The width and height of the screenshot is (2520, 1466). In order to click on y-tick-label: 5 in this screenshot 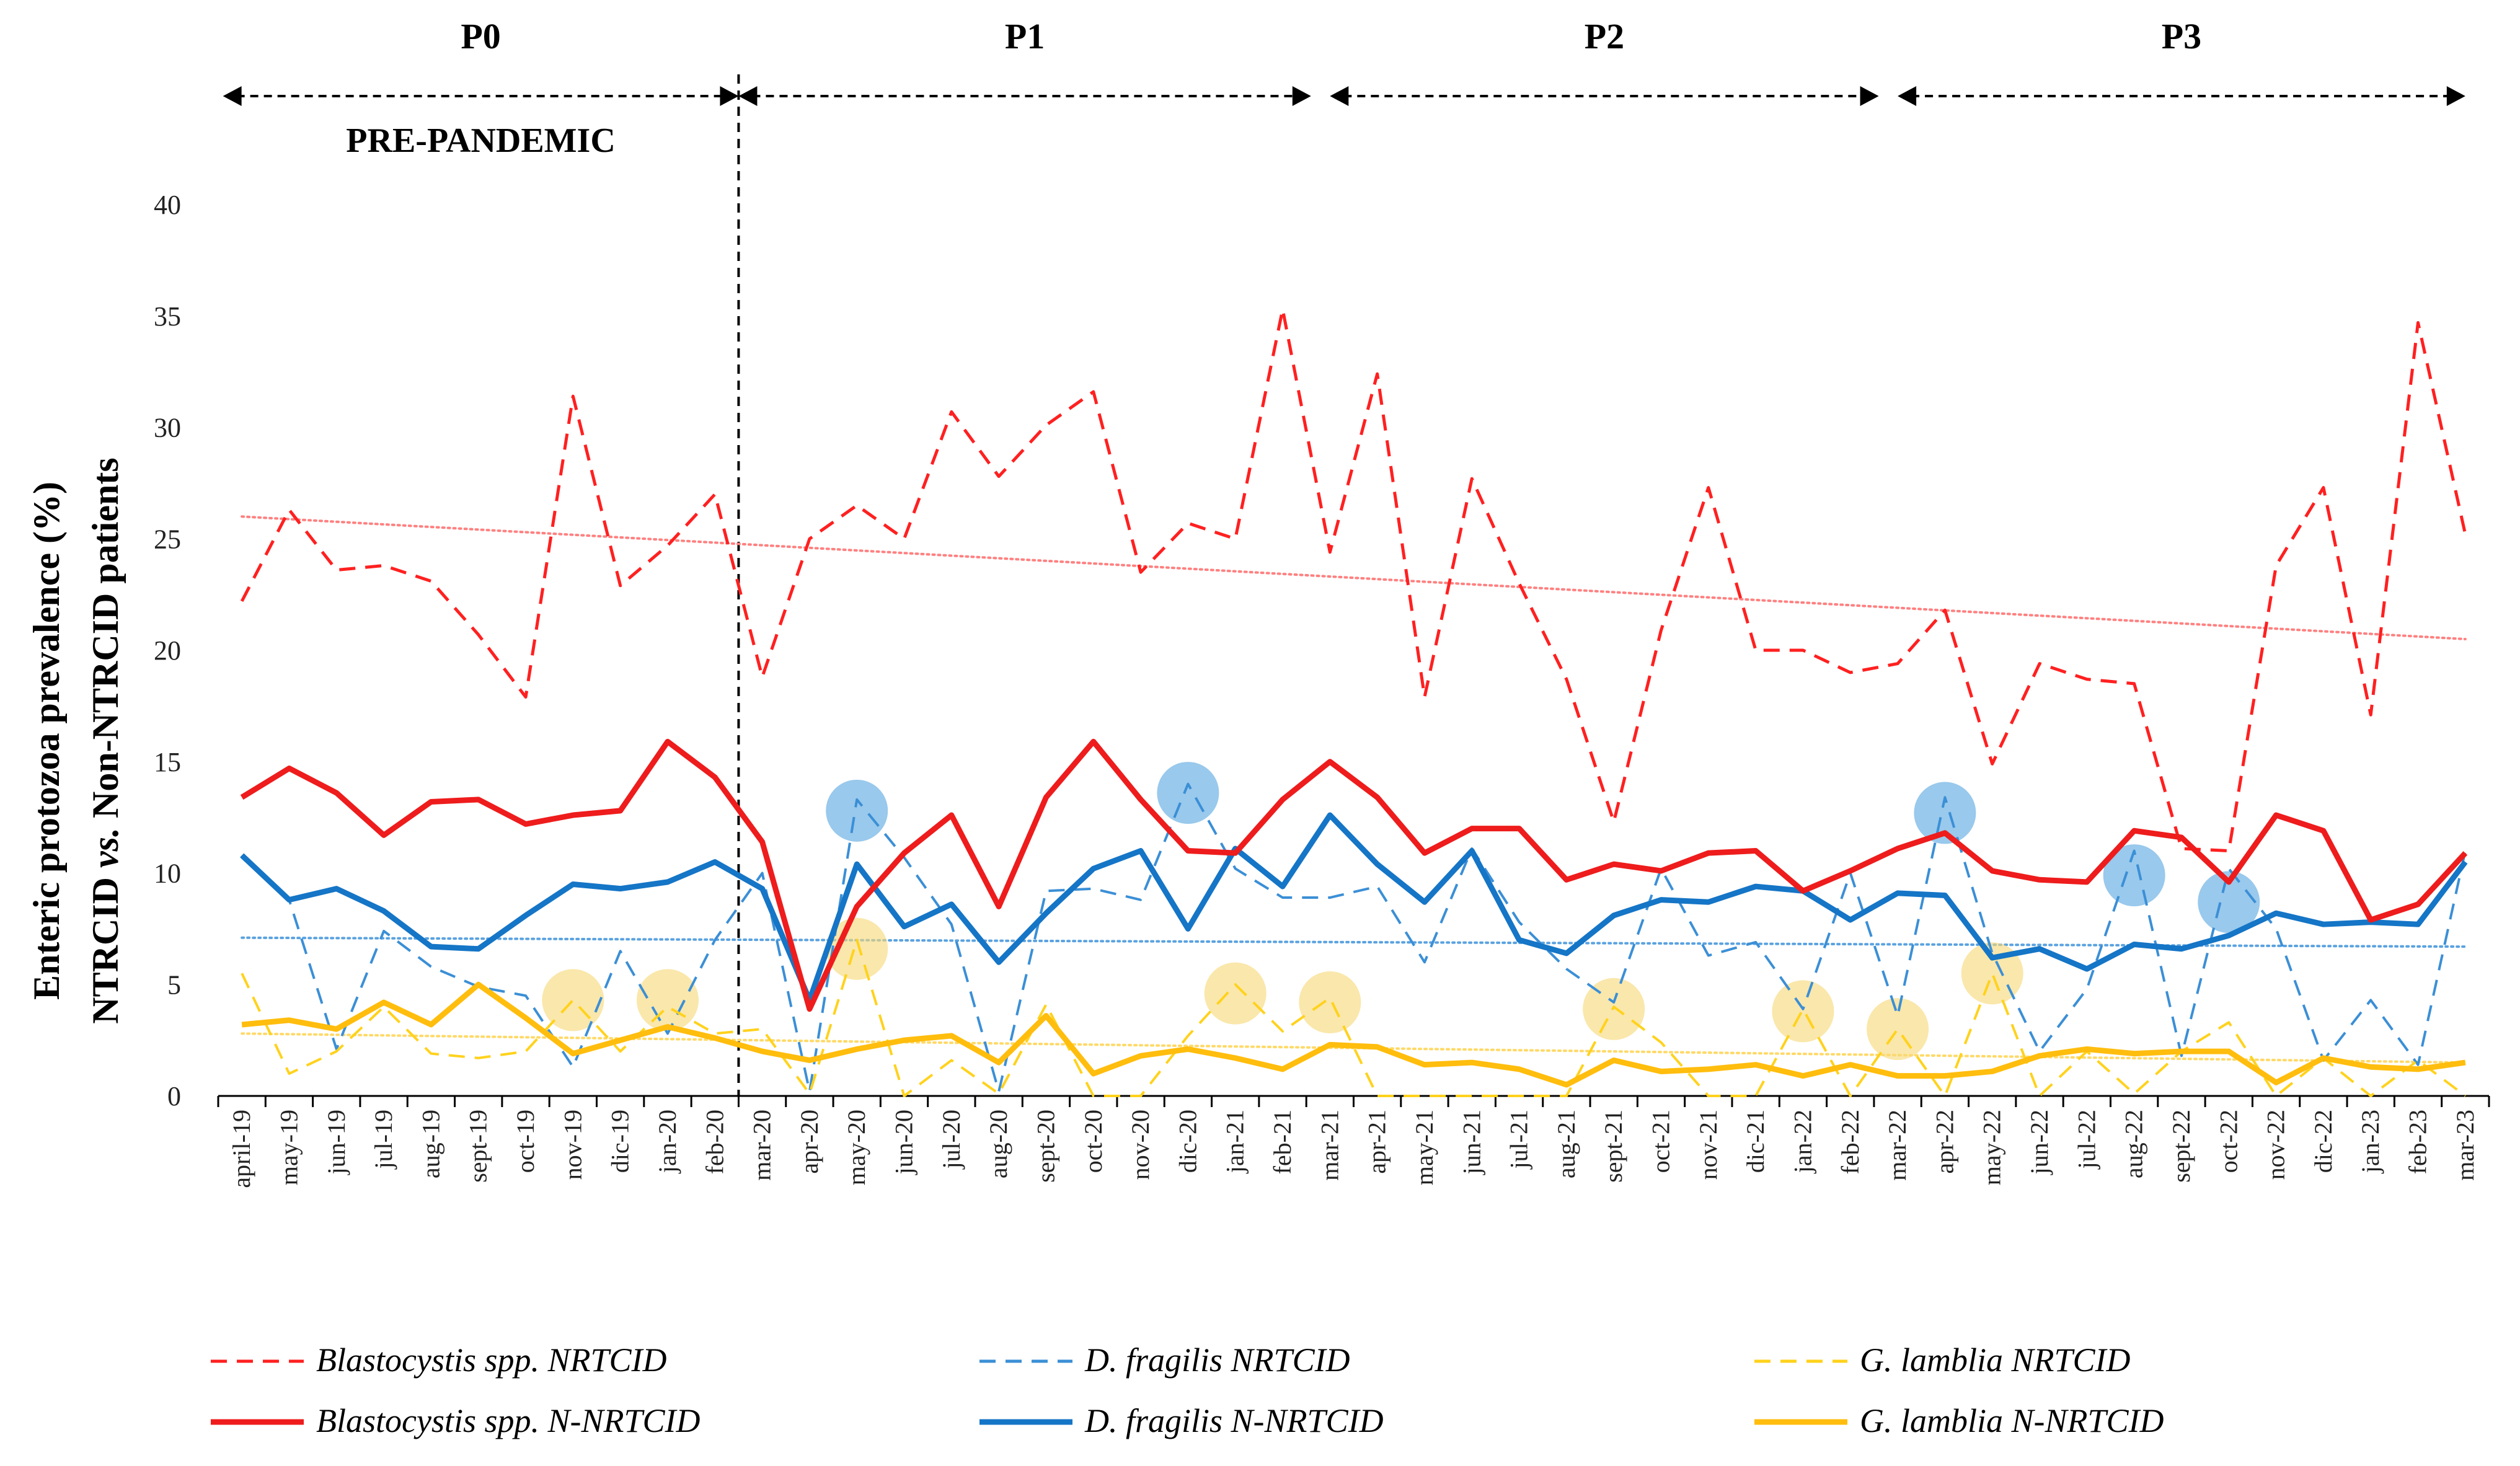, I will do `click(174, 984)`.